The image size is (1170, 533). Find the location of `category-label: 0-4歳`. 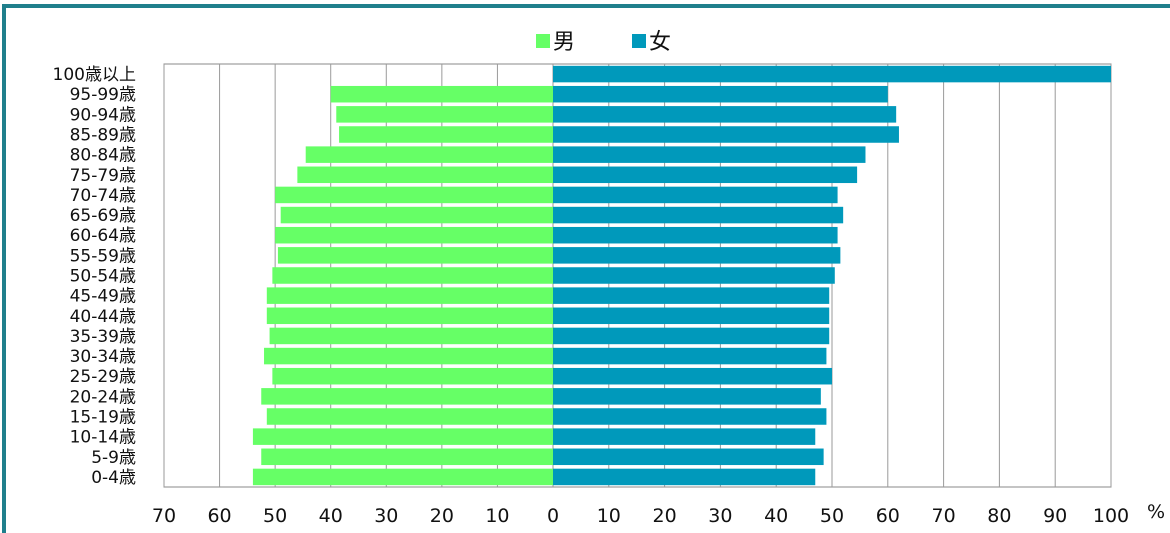

category-label: 0-4歳 is located at coordinates (113, 478).